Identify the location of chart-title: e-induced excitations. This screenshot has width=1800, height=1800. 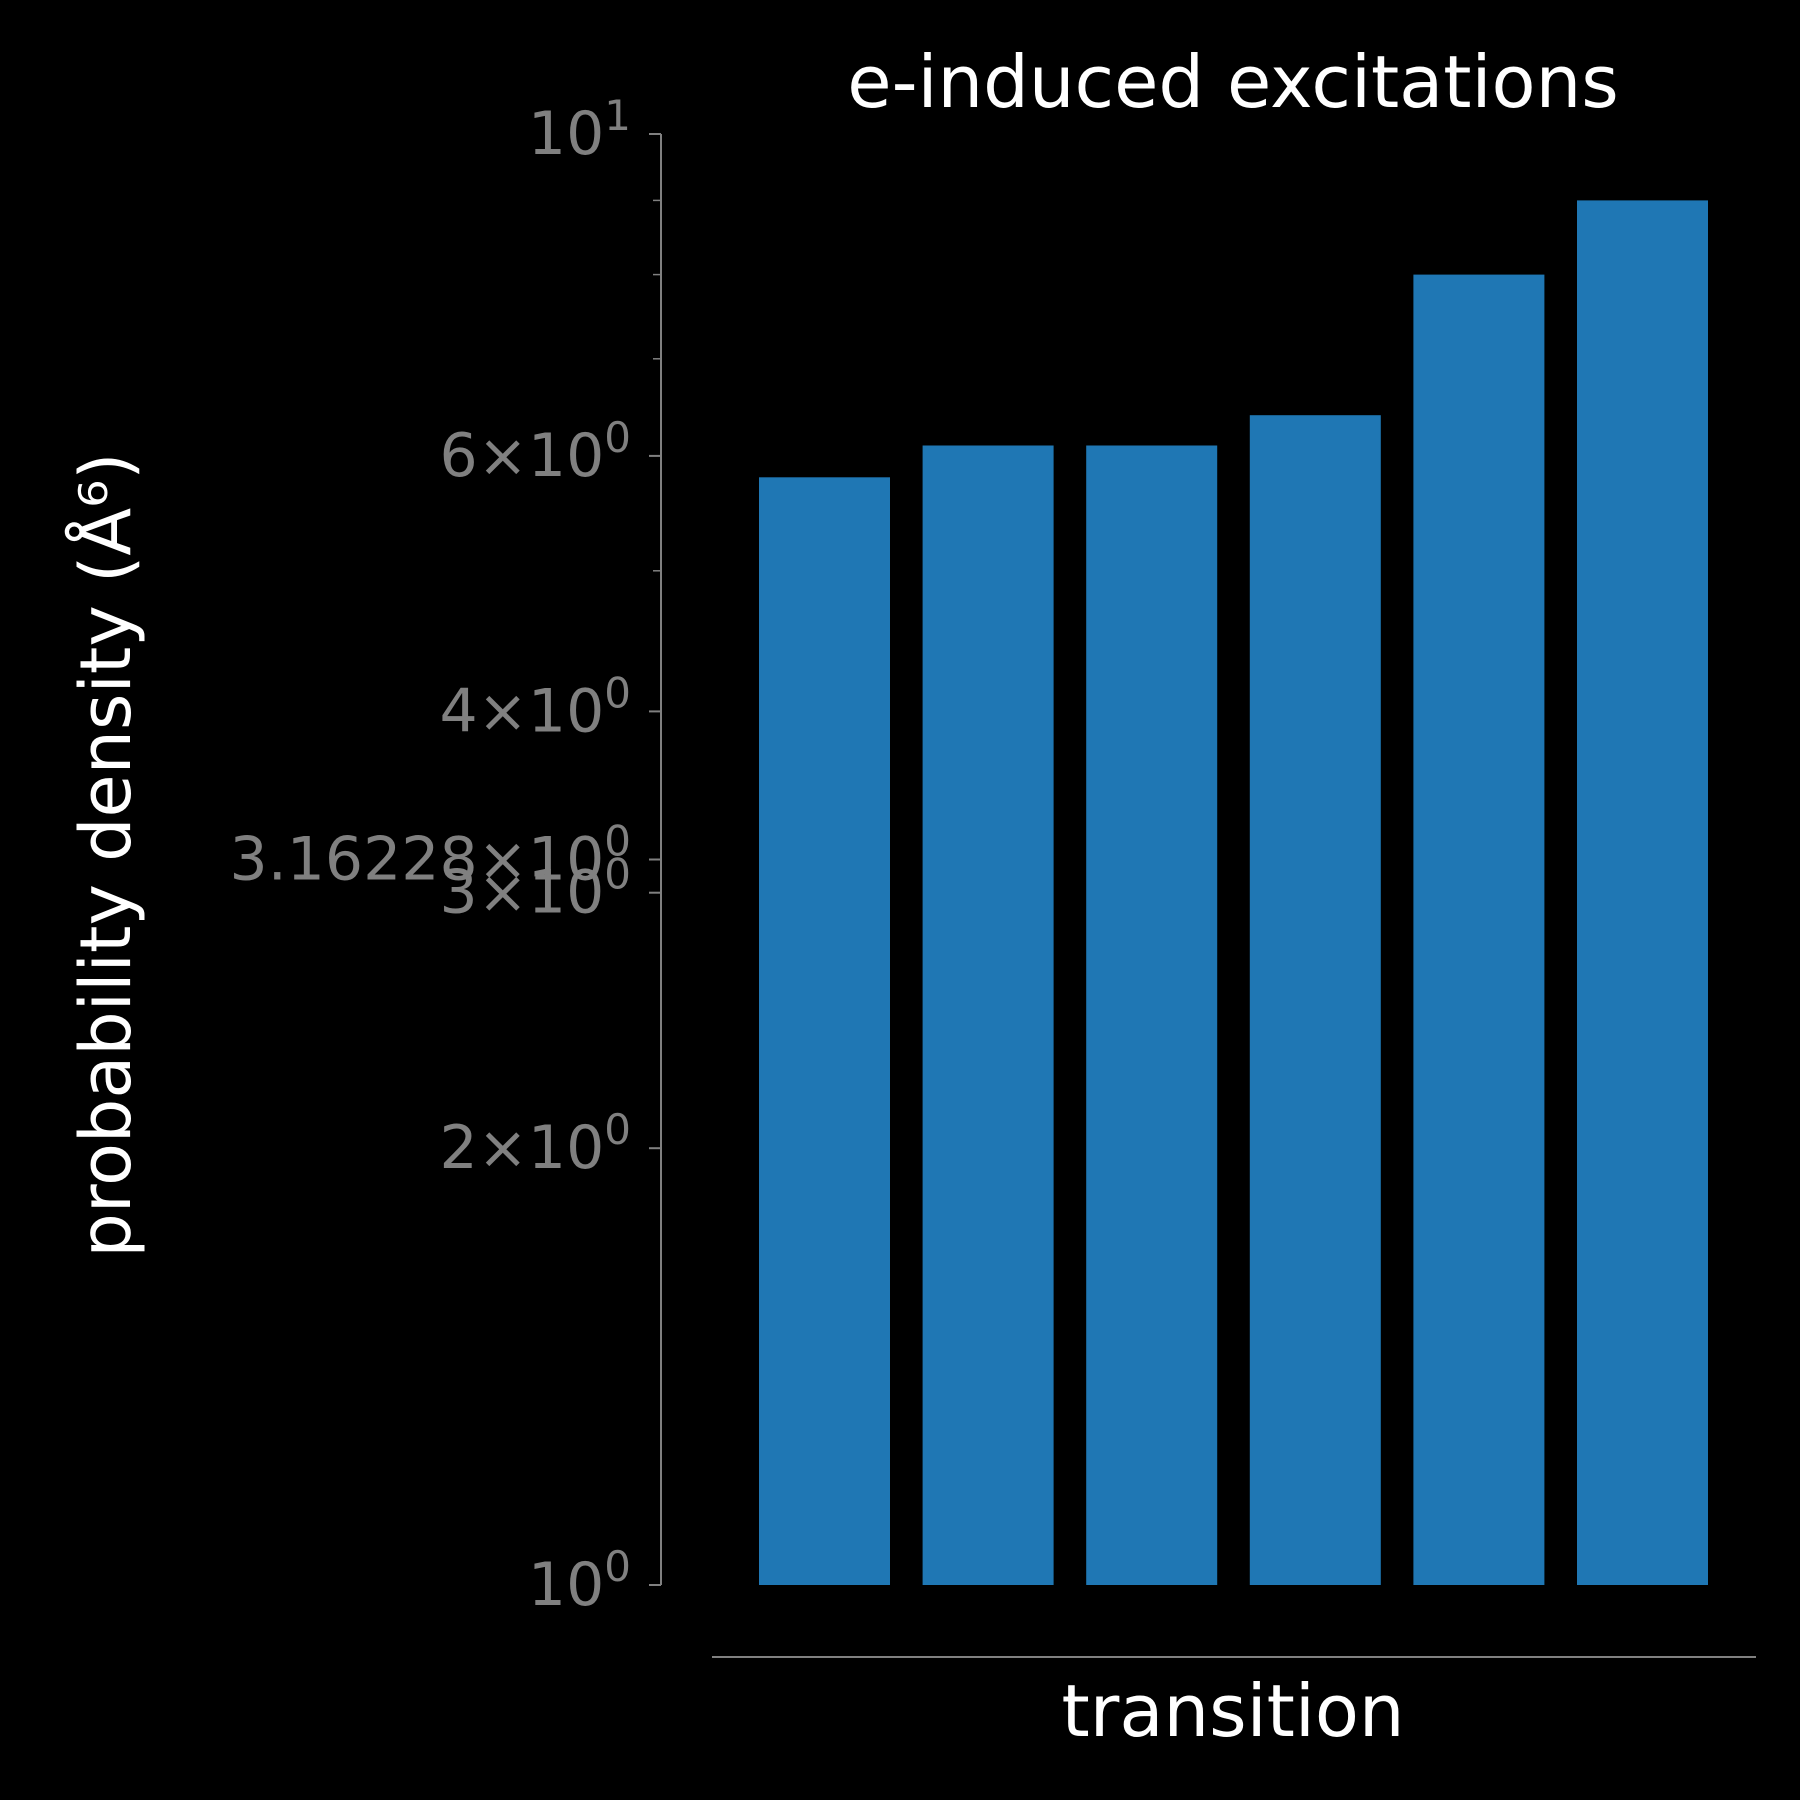
(1232, 82).